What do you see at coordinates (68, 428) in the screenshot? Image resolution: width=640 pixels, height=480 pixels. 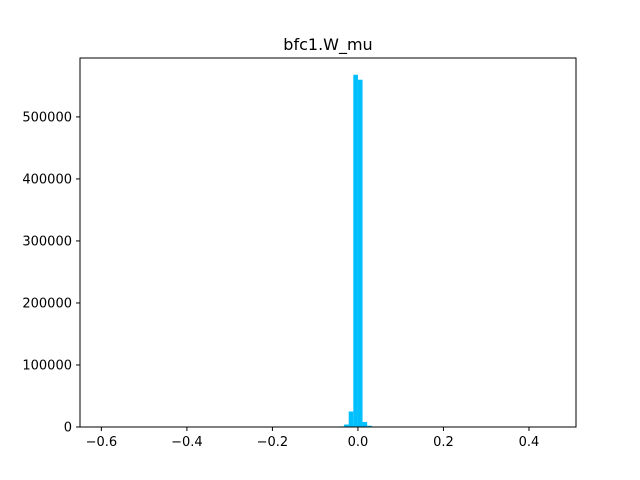 I see `y-tick-label-0: 0` at bounding box center [68, 428].